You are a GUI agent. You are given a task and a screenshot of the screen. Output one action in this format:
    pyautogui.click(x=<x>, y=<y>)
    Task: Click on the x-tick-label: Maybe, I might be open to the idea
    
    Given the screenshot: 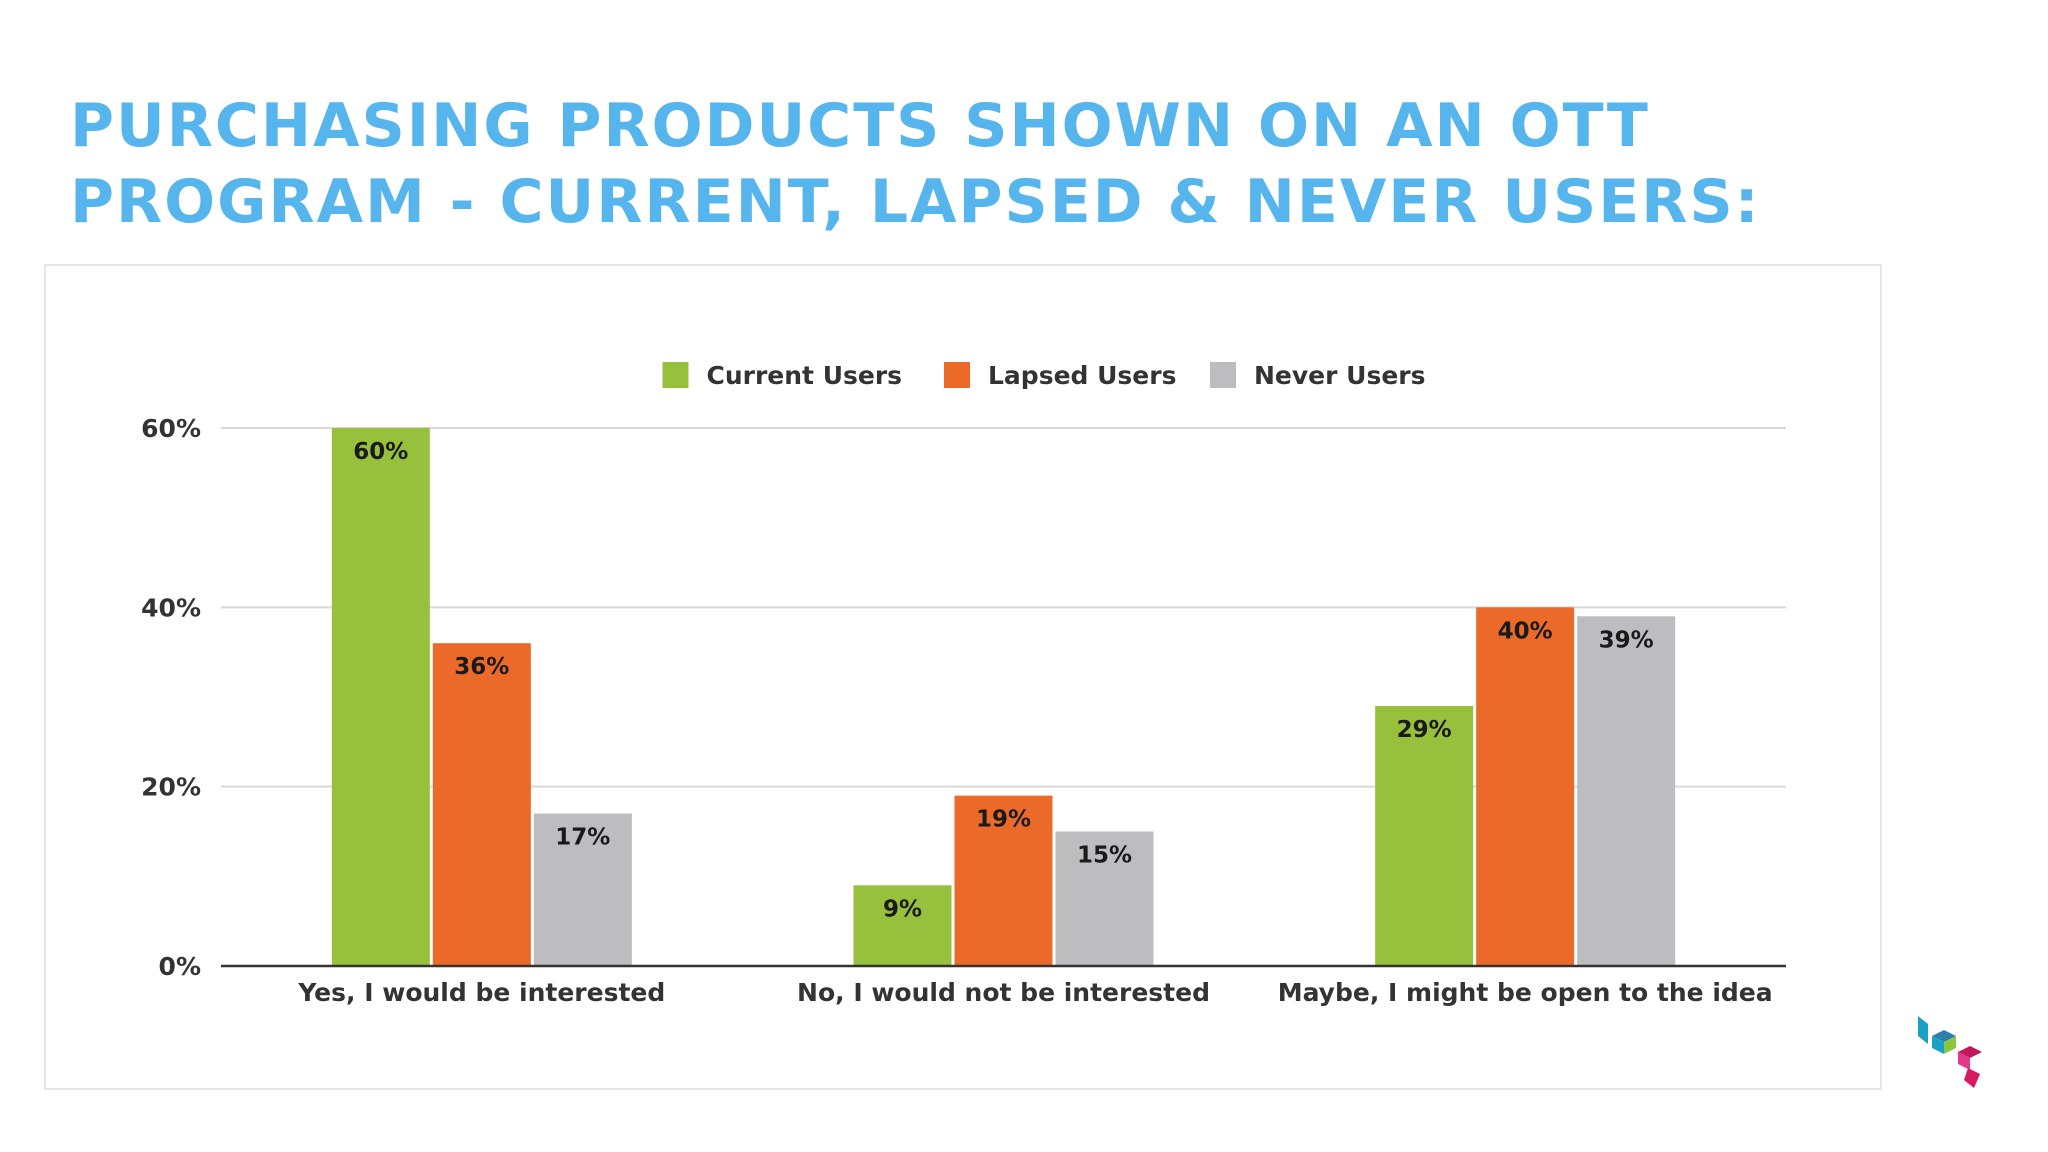 What is the action you would take?
    pyautogui.click(x=1525, y=992)
    